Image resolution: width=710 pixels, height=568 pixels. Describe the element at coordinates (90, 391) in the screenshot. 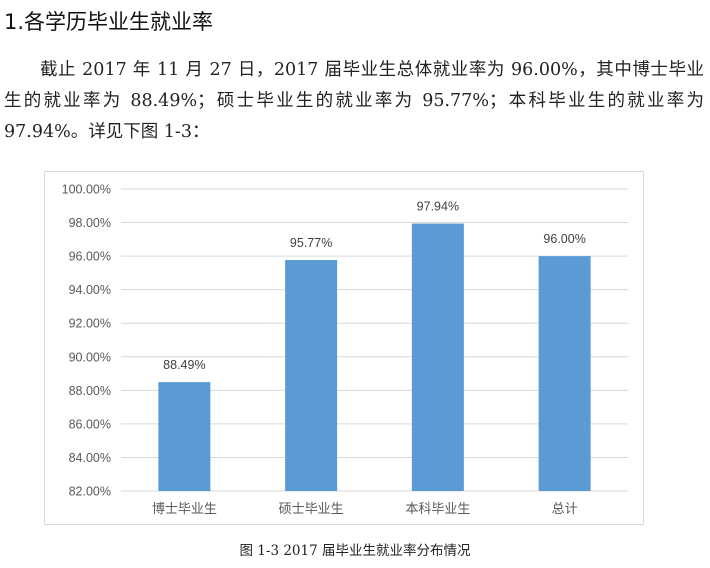

I see `y-tick-label: 88.00%` at that location.